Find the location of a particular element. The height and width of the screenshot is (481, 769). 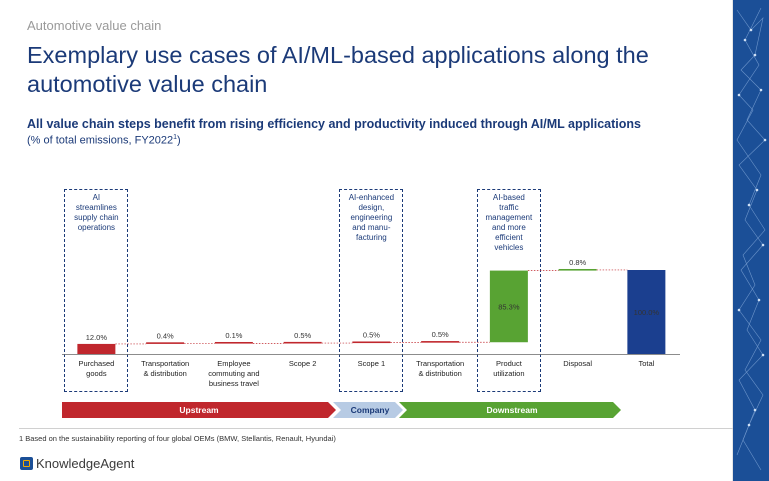

unit-footnote-mark: 1 is located at coordinates (175, 137).